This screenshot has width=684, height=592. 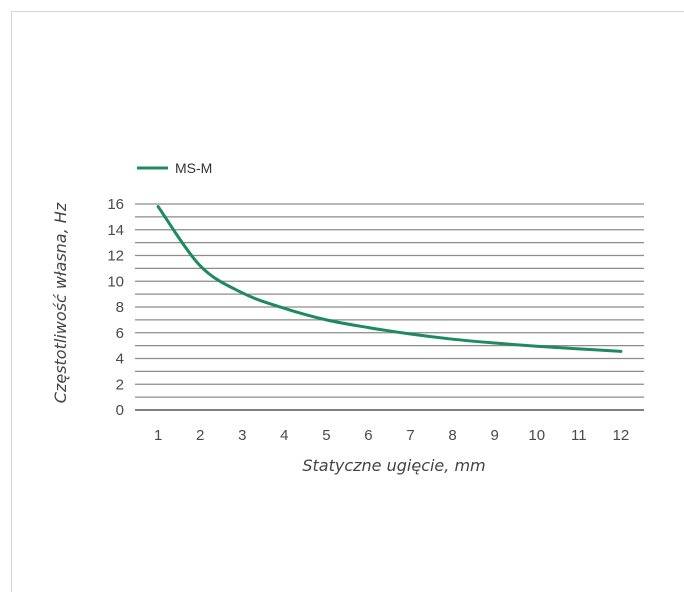 What do you see at coordinates (193, 168) in the screenshot?
I see `legend-label-ms-m: MS-M` at bounding box center [193, 168].